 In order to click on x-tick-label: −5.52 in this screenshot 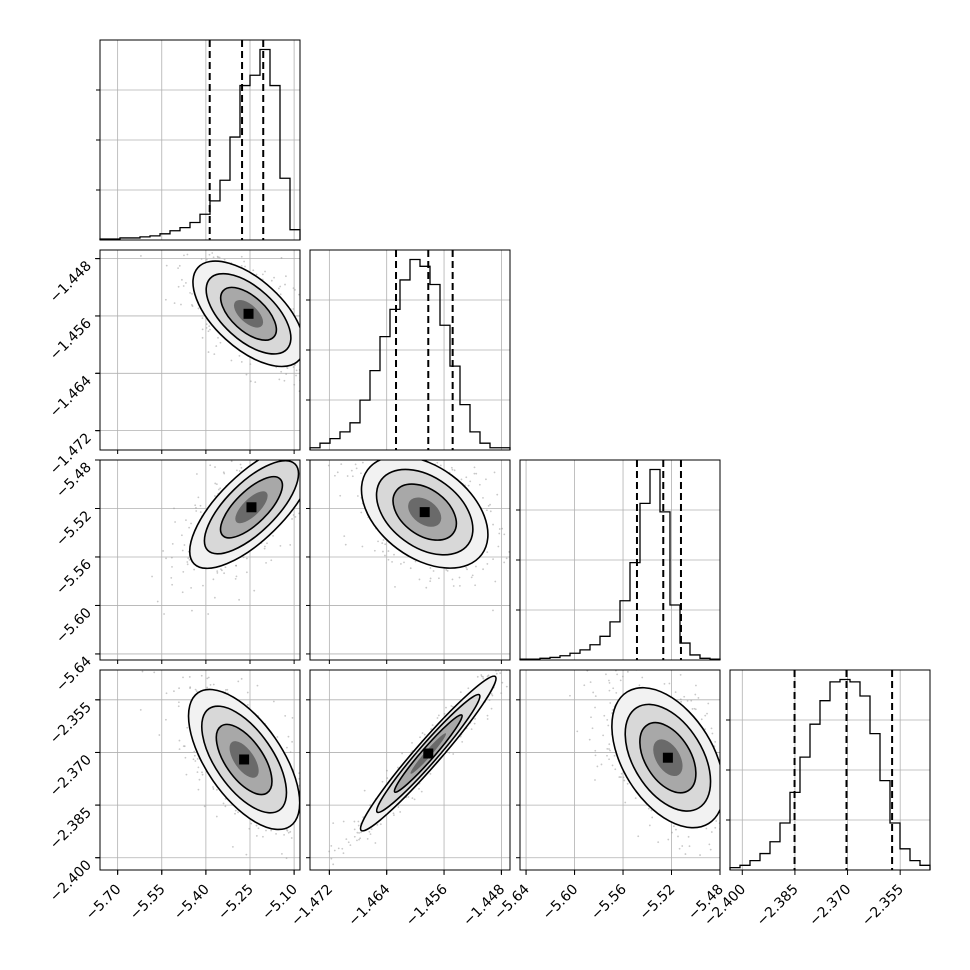, I will do `click(658, 903)`.